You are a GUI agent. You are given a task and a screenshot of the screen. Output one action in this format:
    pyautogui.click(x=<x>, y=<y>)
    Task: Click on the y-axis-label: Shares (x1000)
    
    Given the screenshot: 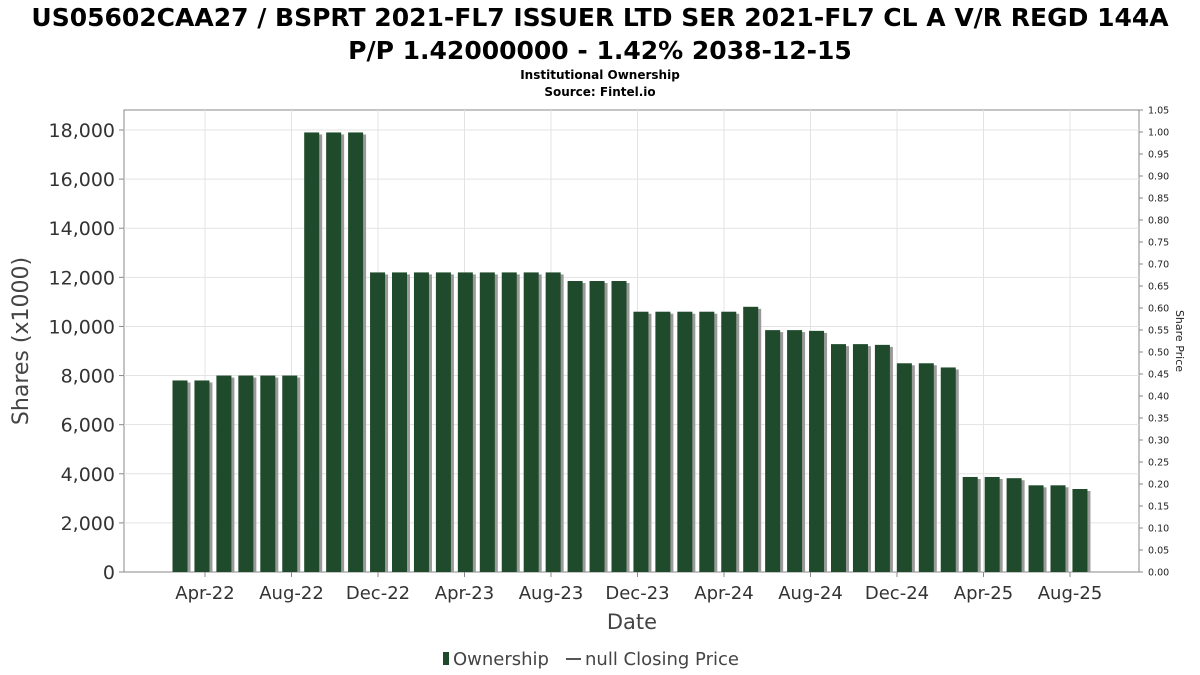 What is the action you would take?
    pyautogui.click(x=21, y=341)
    